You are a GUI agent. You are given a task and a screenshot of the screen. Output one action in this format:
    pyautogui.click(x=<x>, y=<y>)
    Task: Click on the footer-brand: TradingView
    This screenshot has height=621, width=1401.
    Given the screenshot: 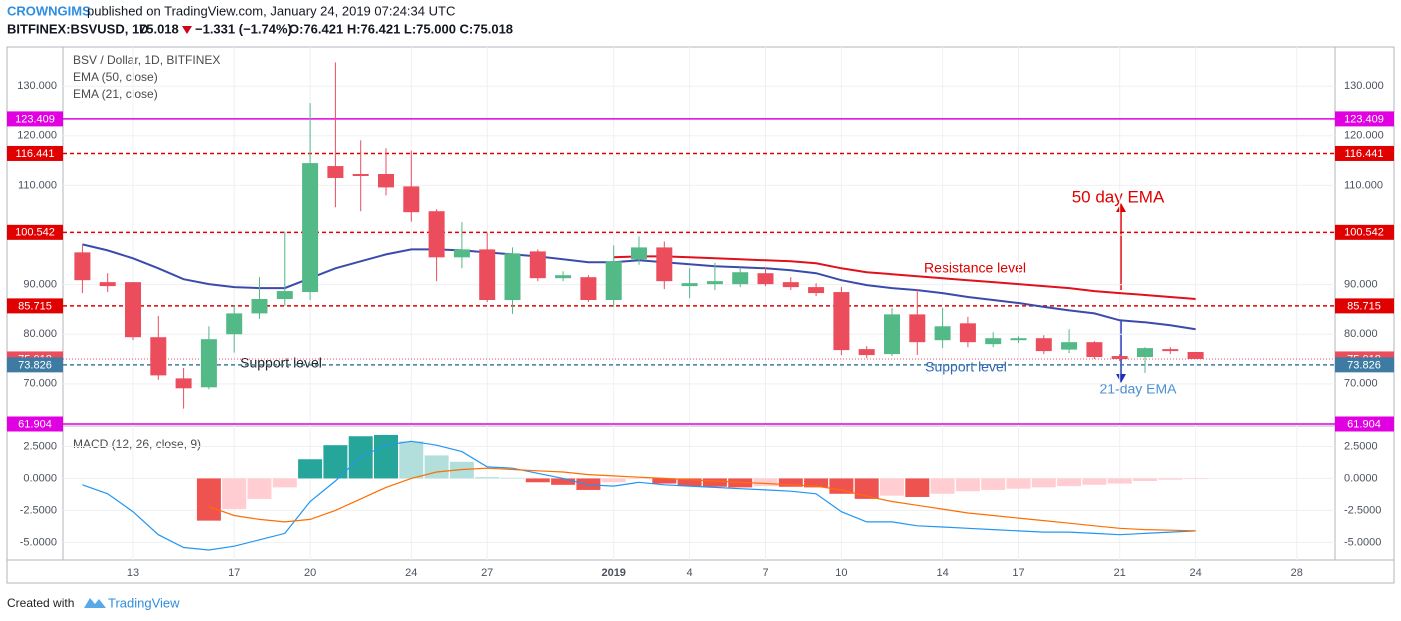 What is the action you would take?
    pyautogui.click(x=144, y=602)
    